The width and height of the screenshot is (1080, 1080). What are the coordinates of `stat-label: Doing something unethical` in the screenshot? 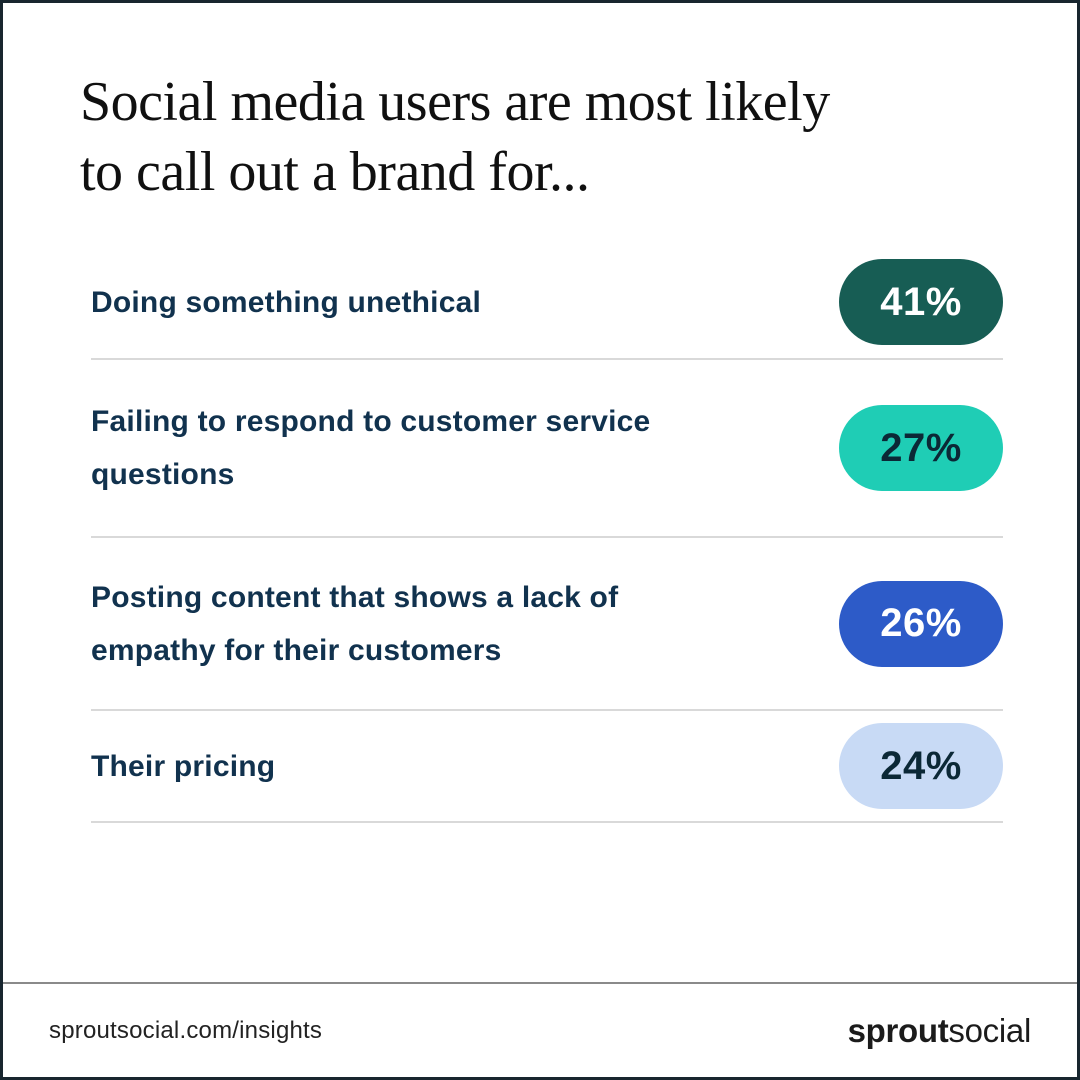 It's located at (286, 302).